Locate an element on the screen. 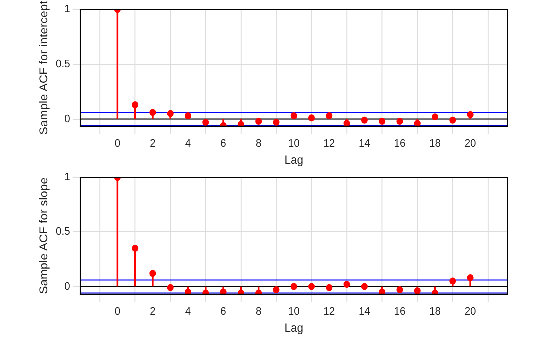 The width and height of the screenshot is (560, 337). y-axis-title: Sample ACF for intercept is located at coordinates (44, 67).